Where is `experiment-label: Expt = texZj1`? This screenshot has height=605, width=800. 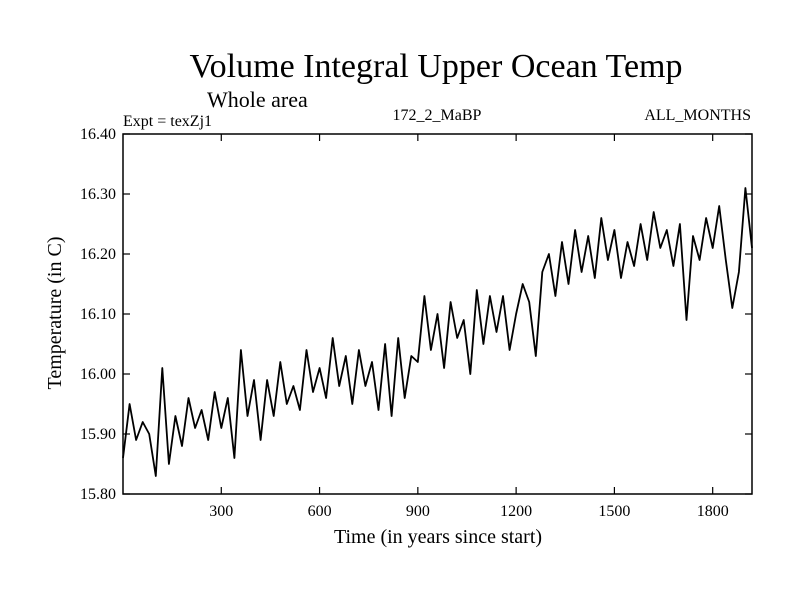 experiment-label: Expt = texZj1 is located at coordinates (167, 121).